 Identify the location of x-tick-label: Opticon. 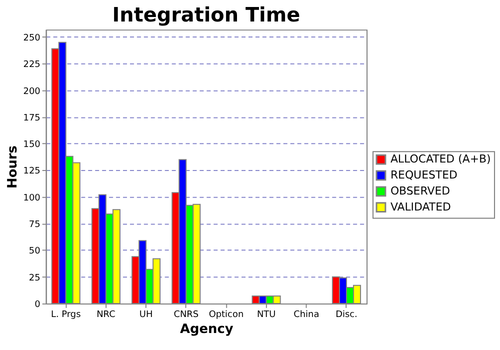
(226, 315).